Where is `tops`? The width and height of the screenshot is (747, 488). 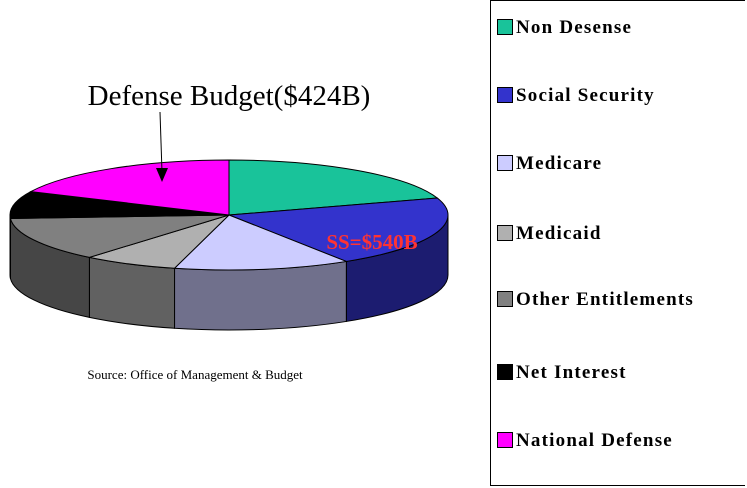
tops is located at coordinates (229, 215).